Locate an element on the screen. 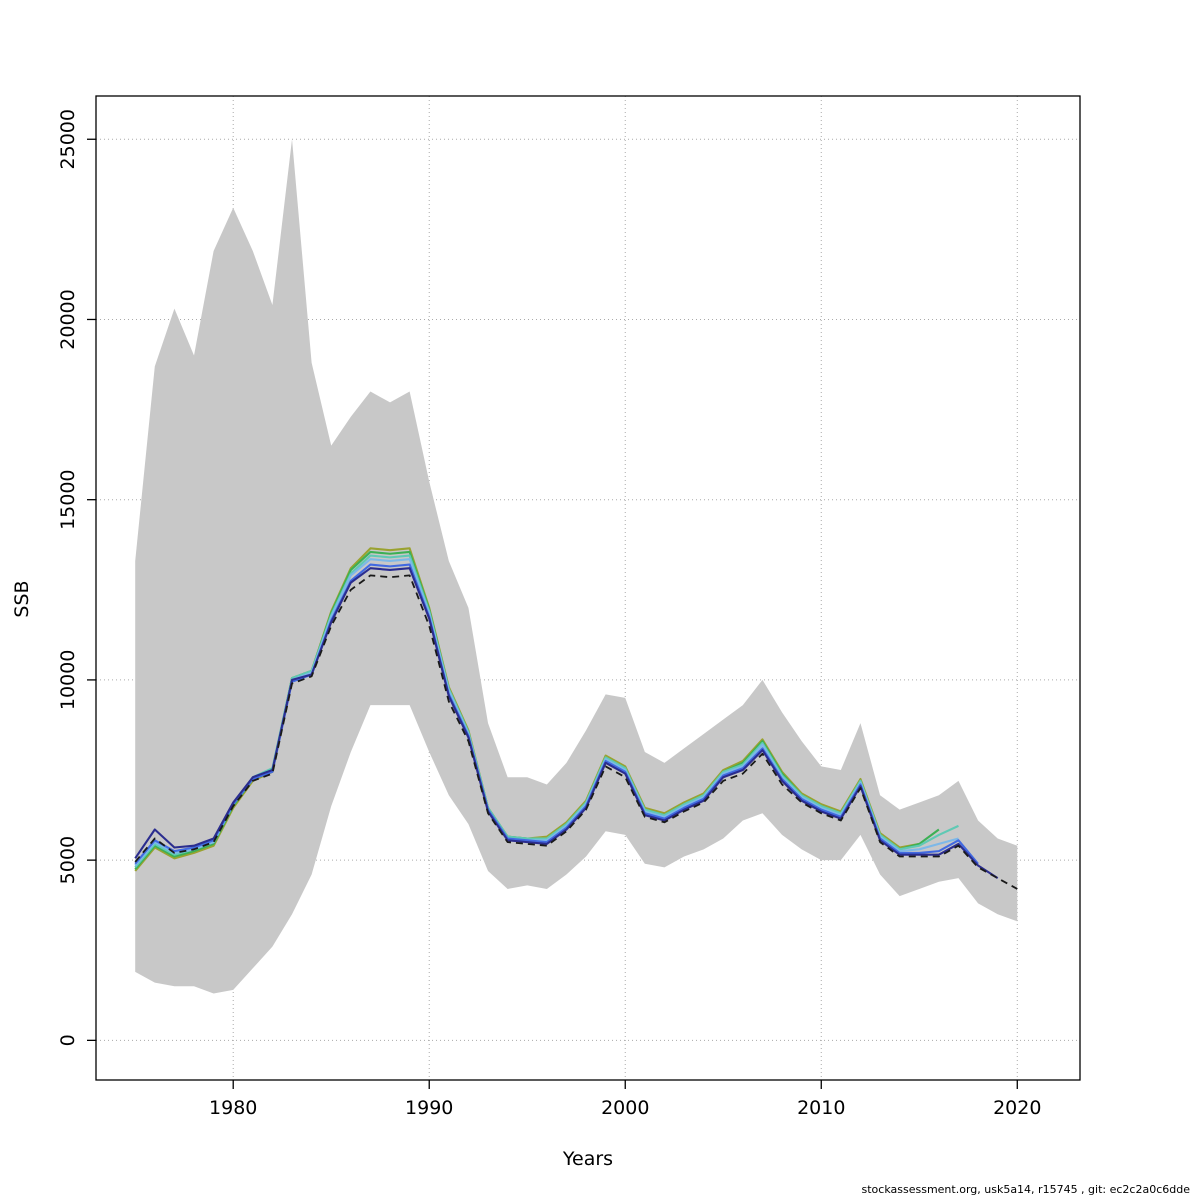 The image size is (1200, 1200). y-tick-label: 25000 is located at coordinates (68, 139).